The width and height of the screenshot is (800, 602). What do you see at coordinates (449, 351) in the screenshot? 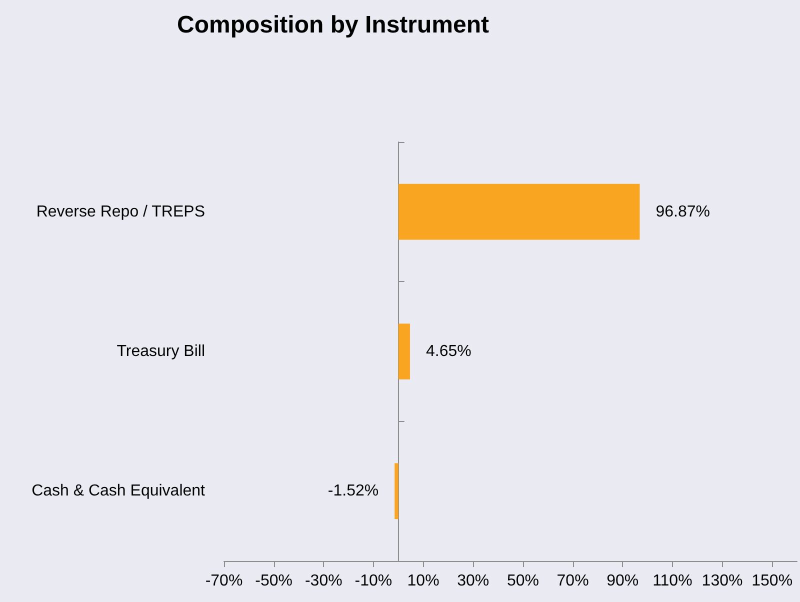
I see `data-label: 4.65%` at bounding box center [449, 351].